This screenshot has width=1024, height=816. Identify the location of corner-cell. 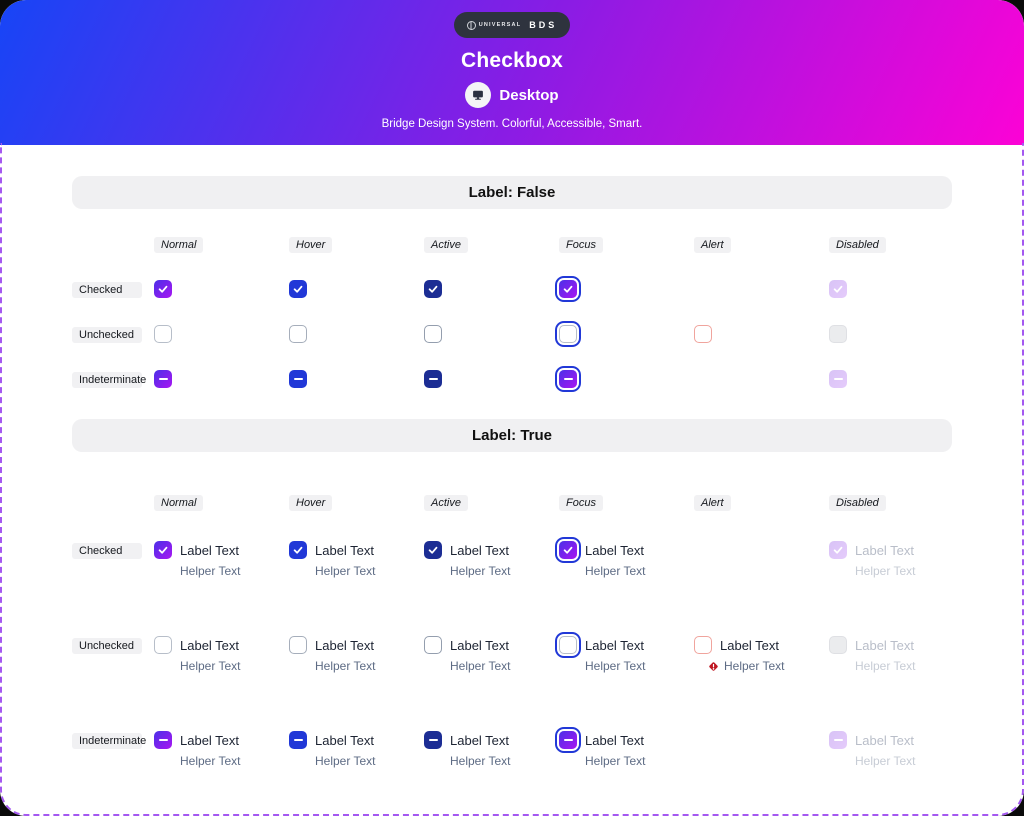
(107, 502).